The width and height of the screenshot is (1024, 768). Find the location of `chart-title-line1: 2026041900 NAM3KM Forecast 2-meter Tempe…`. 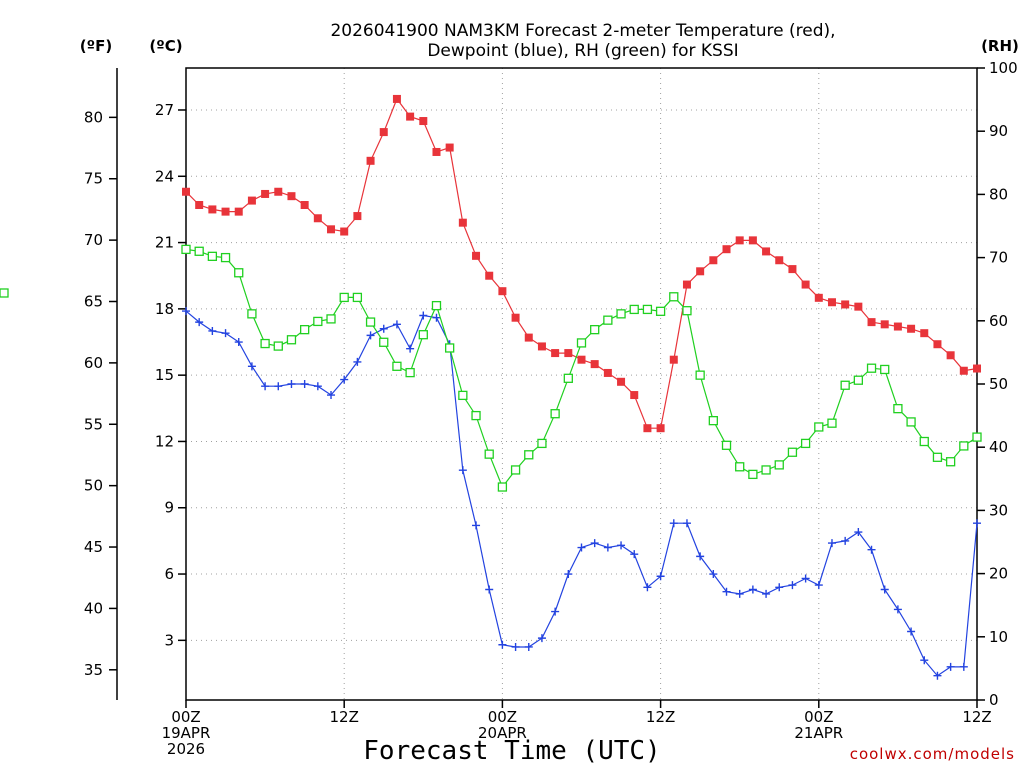

chart-title-line1: 2026041900 NAM3KM Forecast 2-meter Tempe… is located at coordinates (582, 31).